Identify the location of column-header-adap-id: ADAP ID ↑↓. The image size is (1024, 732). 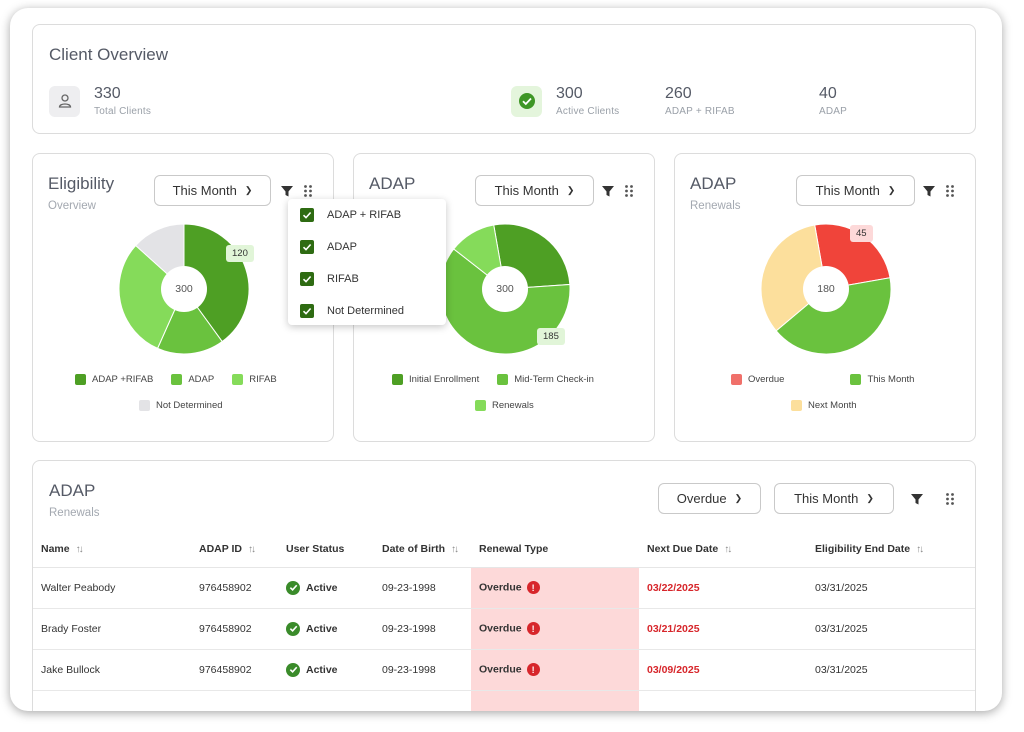
(234, 549).